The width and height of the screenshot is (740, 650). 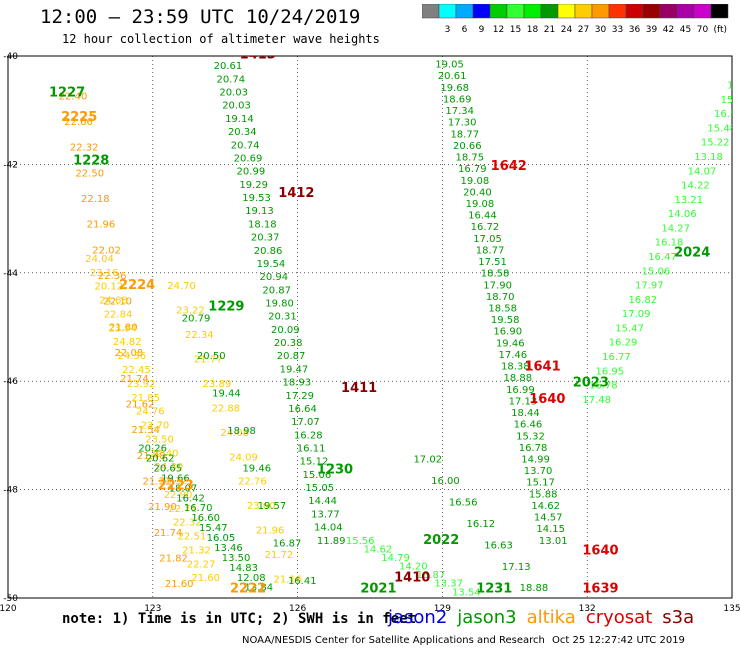 What do you see at coordinates (507, 332) in the screenshot?
I see `swh-value-label: 16.90` at bounding box center [507, 332].